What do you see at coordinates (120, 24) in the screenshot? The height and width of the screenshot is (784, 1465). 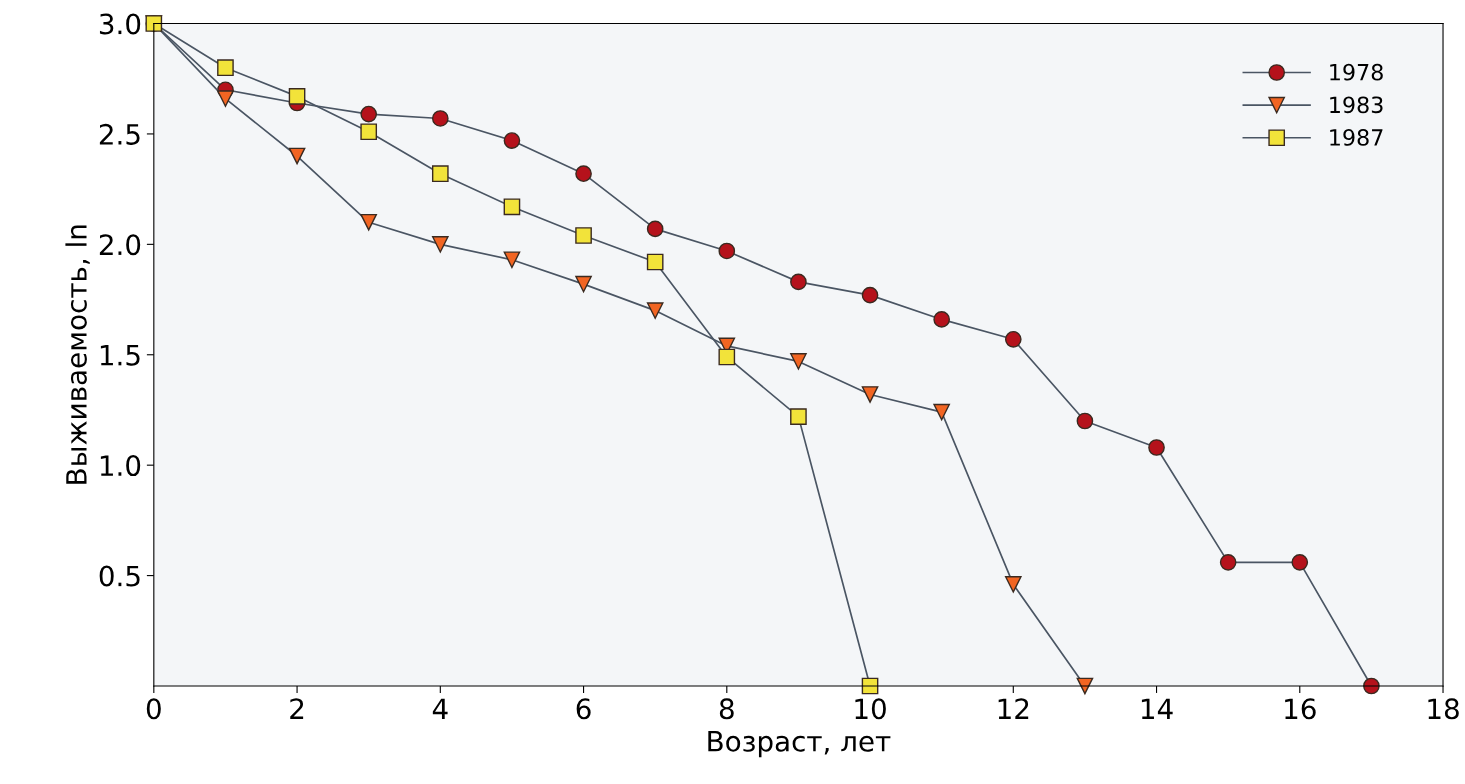 I see `y-tick-label: 3.0` at bounding box center [120, 24].